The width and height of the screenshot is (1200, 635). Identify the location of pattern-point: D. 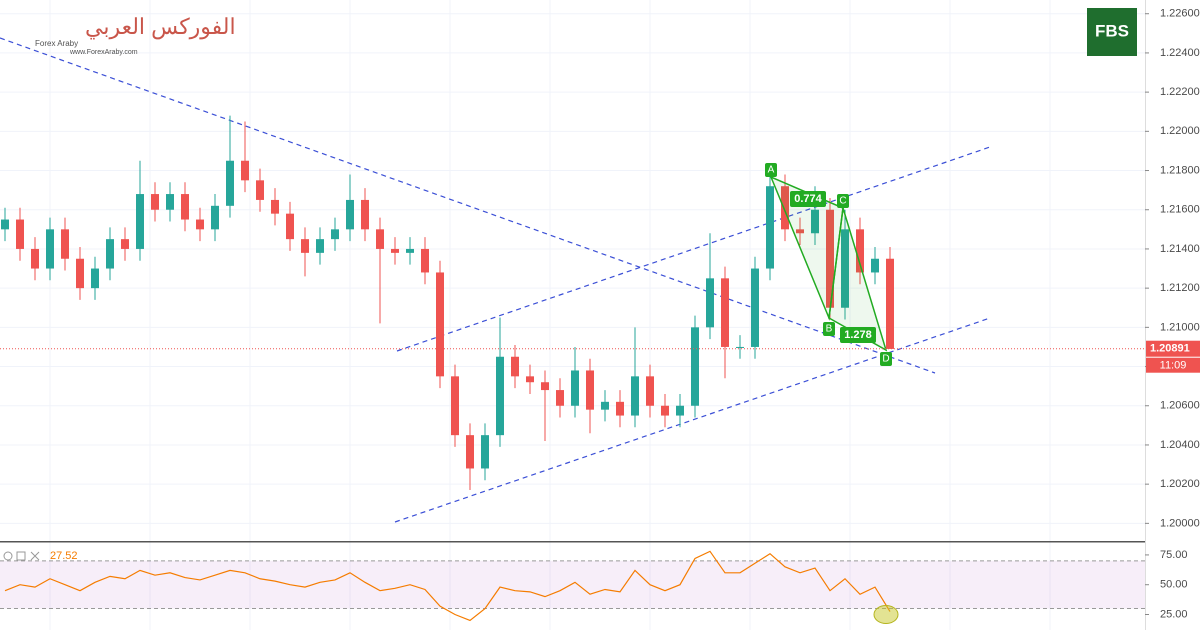
(885, 359).